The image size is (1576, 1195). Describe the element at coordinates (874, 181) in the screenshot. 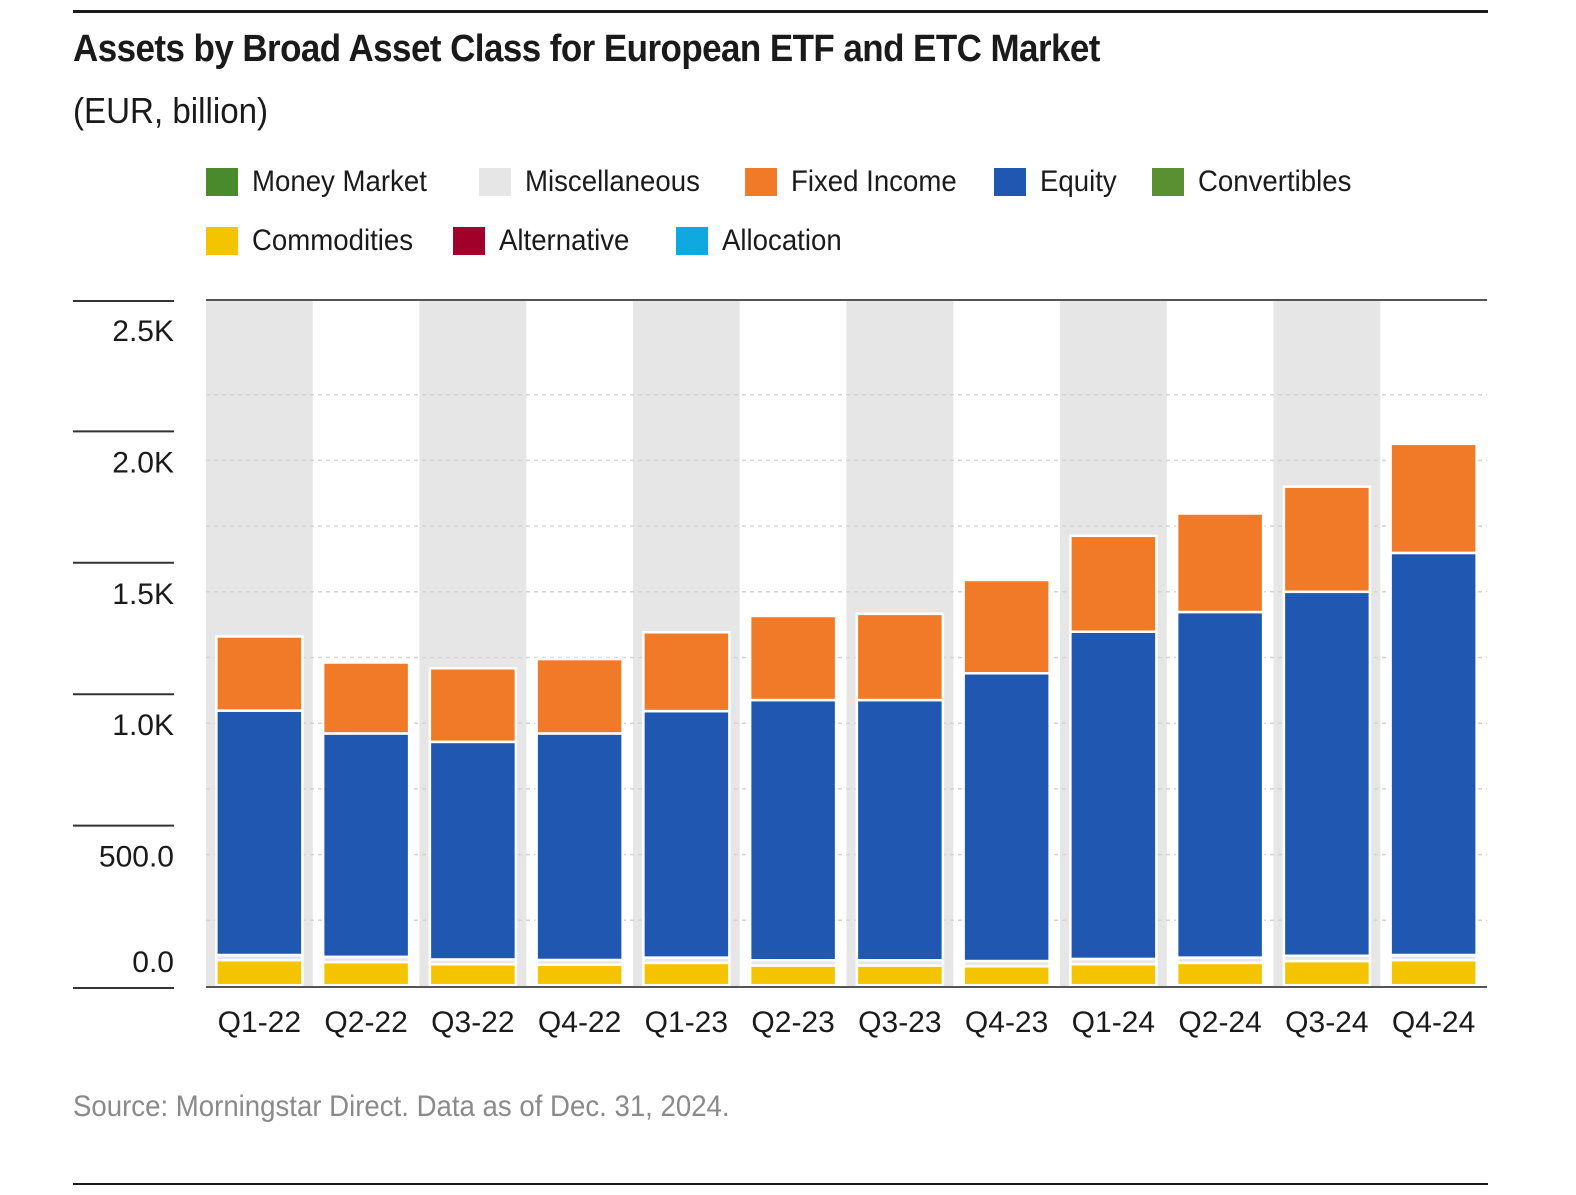

I see `legend-label-fixed-income: Fixed Income` at that location.